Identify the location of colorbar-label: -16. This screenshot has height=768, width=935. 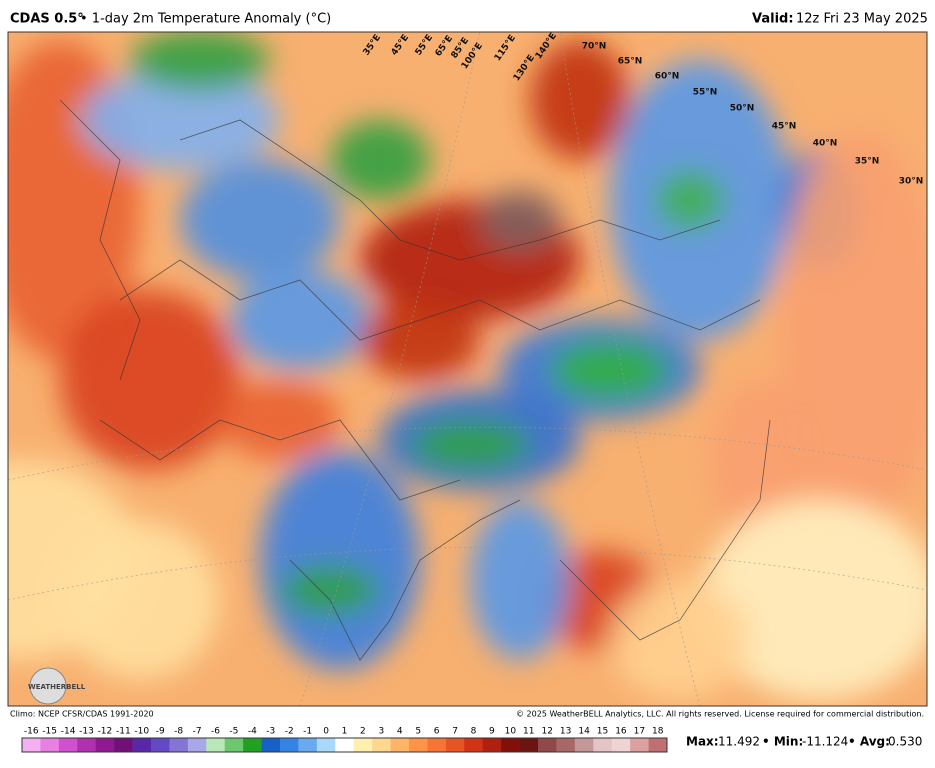
(31, 732).